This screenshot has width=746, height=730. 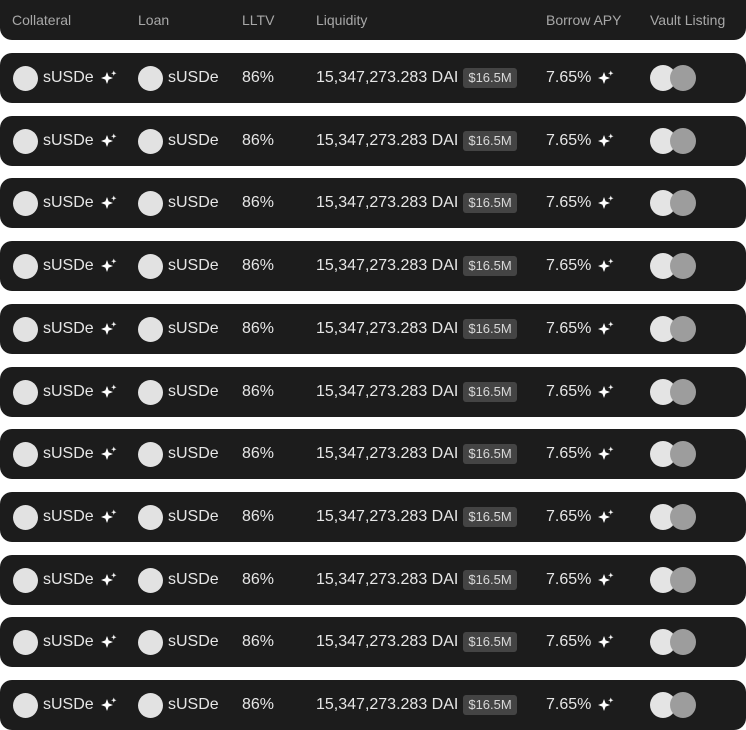 I want to click on header-liquidity: Liquidity, so click(x=342, y=20).